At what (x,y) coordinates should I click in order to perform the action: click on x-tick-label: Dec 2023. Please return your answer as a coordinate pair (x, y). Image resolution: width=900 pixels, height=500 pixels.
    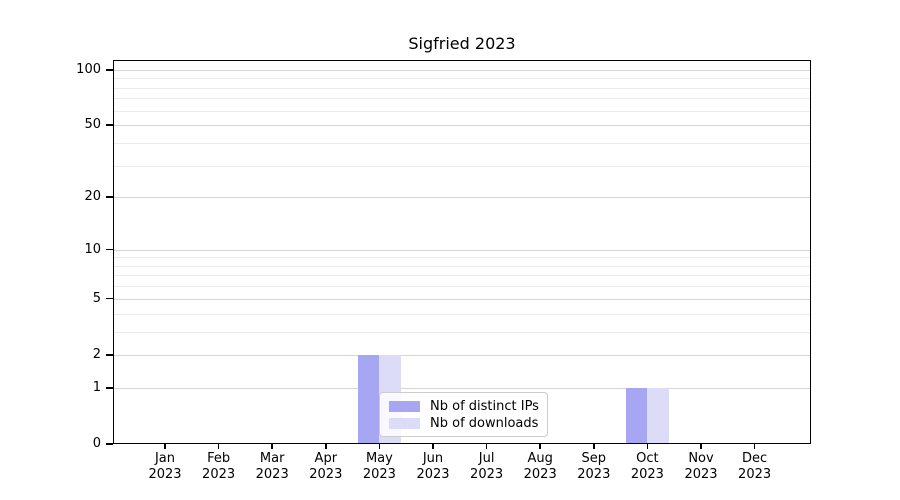
    Looking at the image, I should click on (755, 466).